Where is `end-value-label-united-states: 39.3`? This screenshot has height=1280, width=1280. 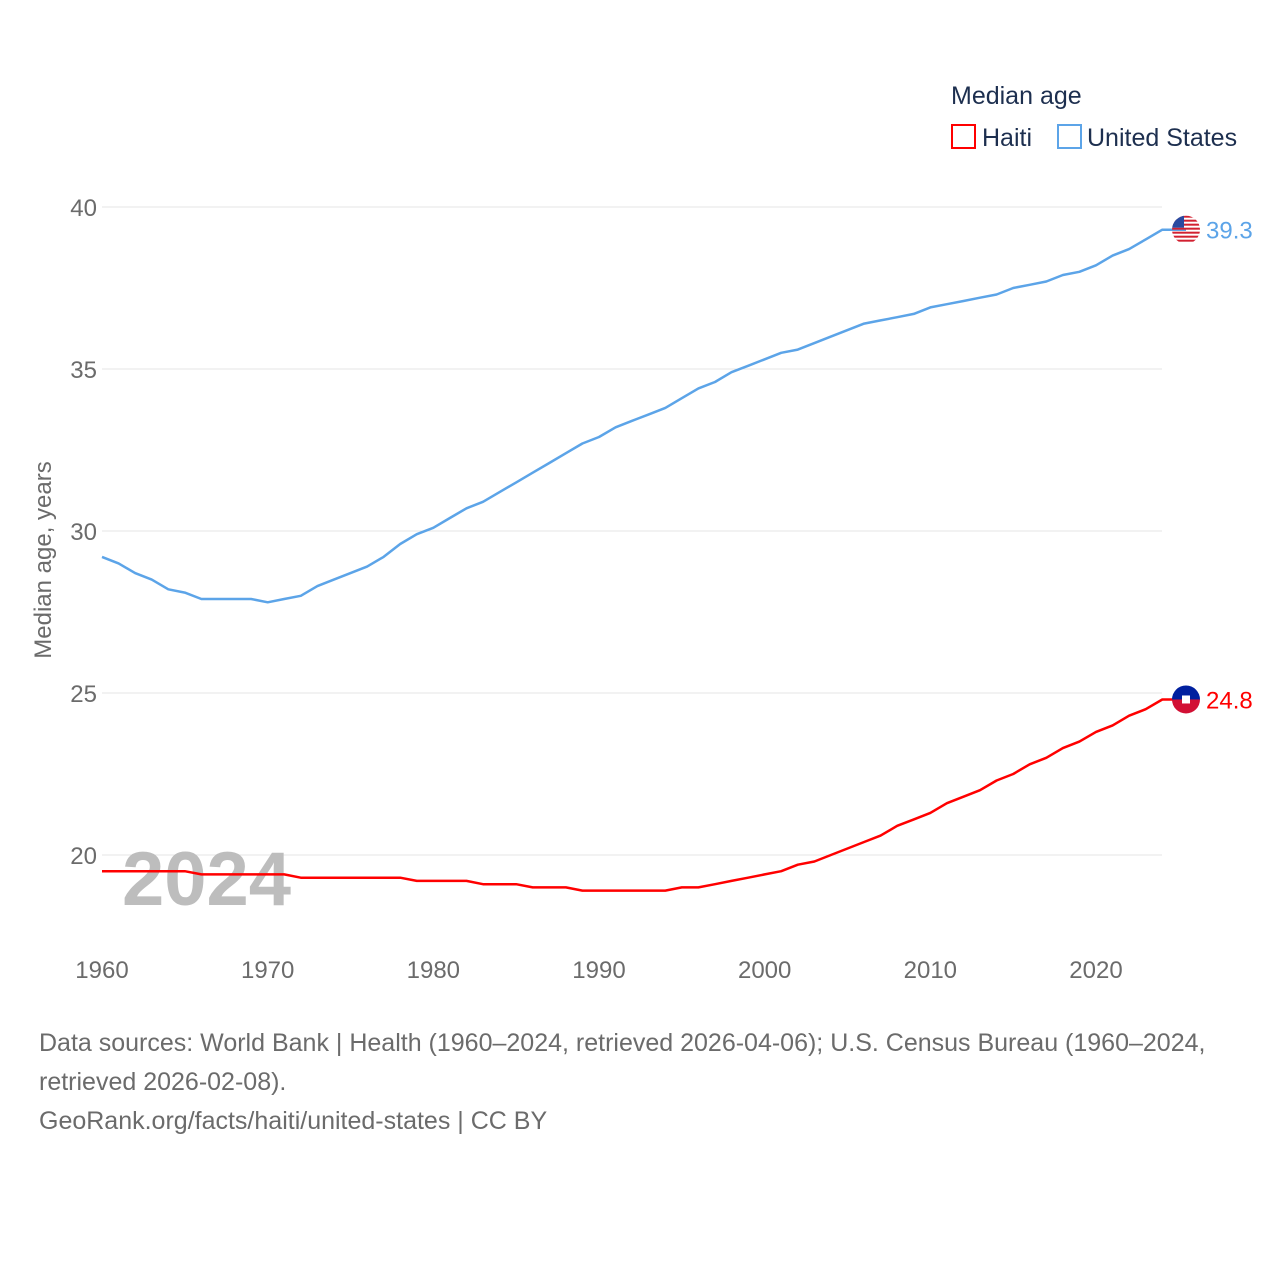 end-value-label-united-states: 39.3 is located at coordinates (1229, 231).